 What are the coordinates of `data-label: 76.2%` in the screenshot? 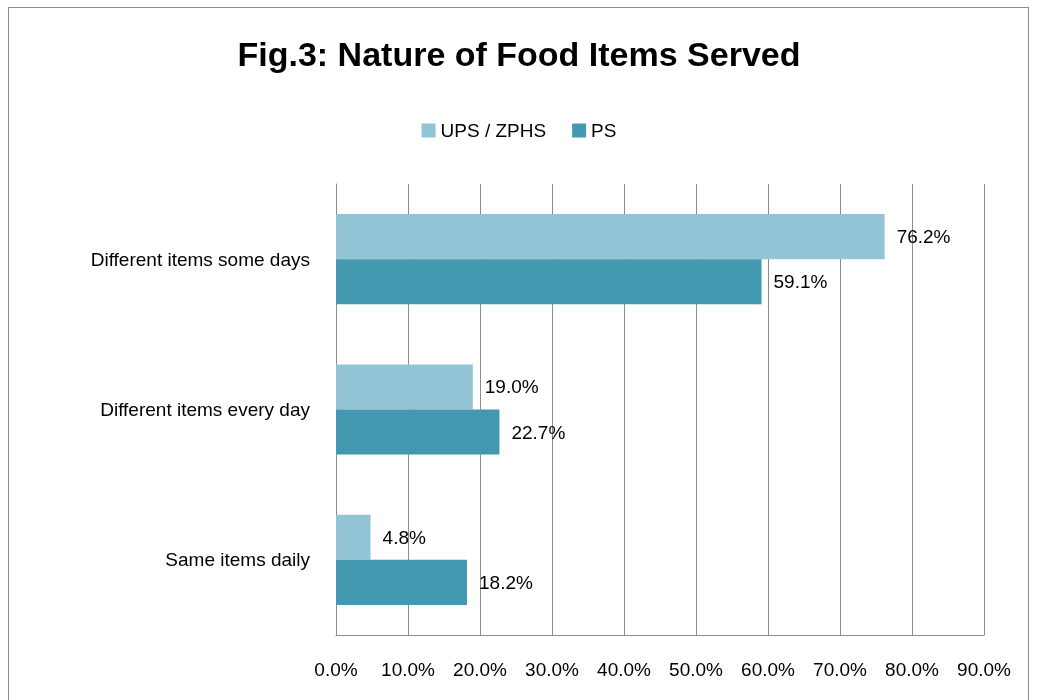 It's located at (923, 237).